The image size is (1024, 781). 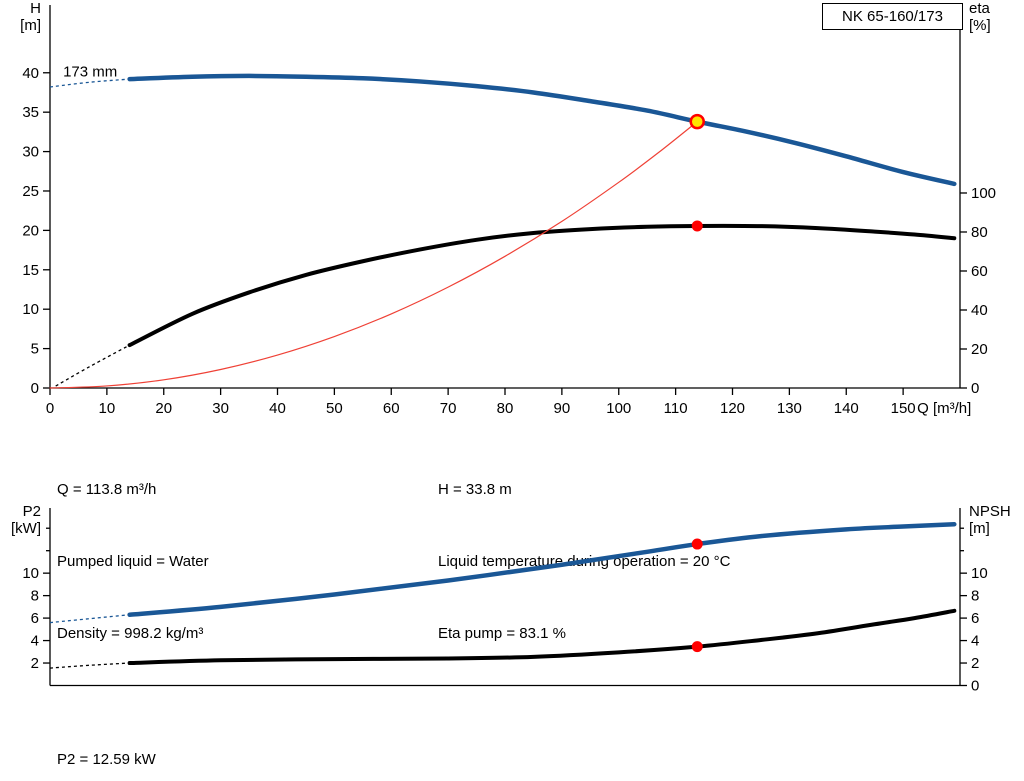 I want to click on svg-text: 70, so click(x=448, y=408).